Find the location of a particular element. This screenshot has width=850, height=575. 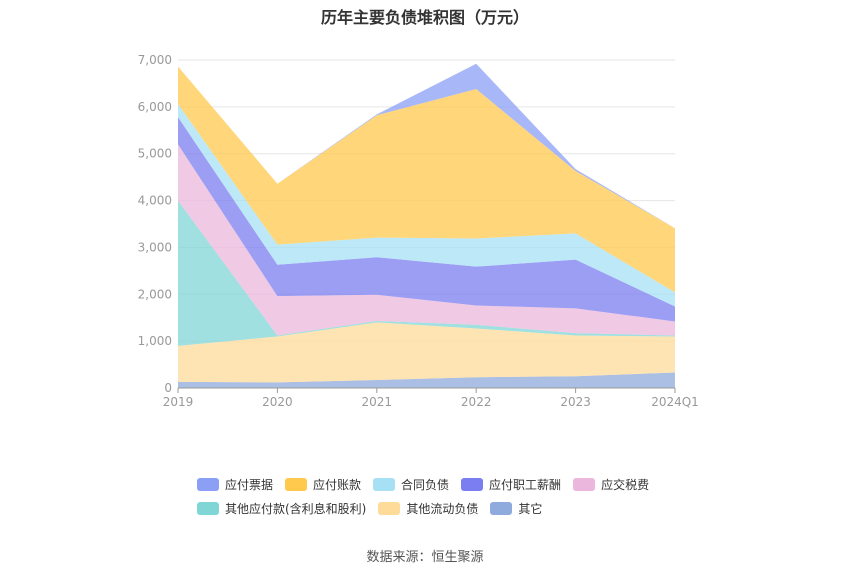

legend-label: 其他流动负债 is located at coordinates (442, 508).